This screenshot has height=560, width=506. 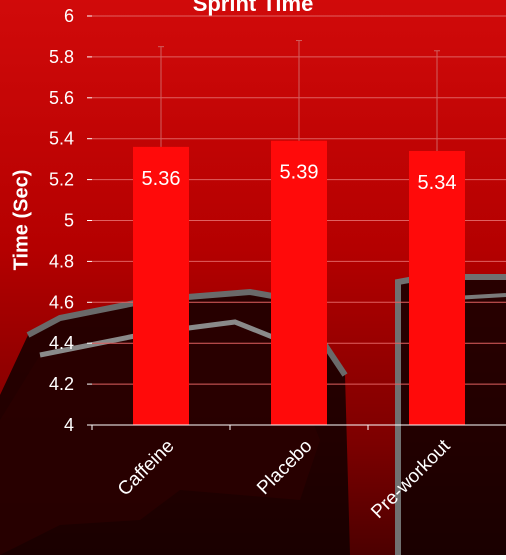 What do you see at coordinates (61, 384) in the screenshot?
I see `y-tick-label: 4.2` at bounding box center [61, 384].